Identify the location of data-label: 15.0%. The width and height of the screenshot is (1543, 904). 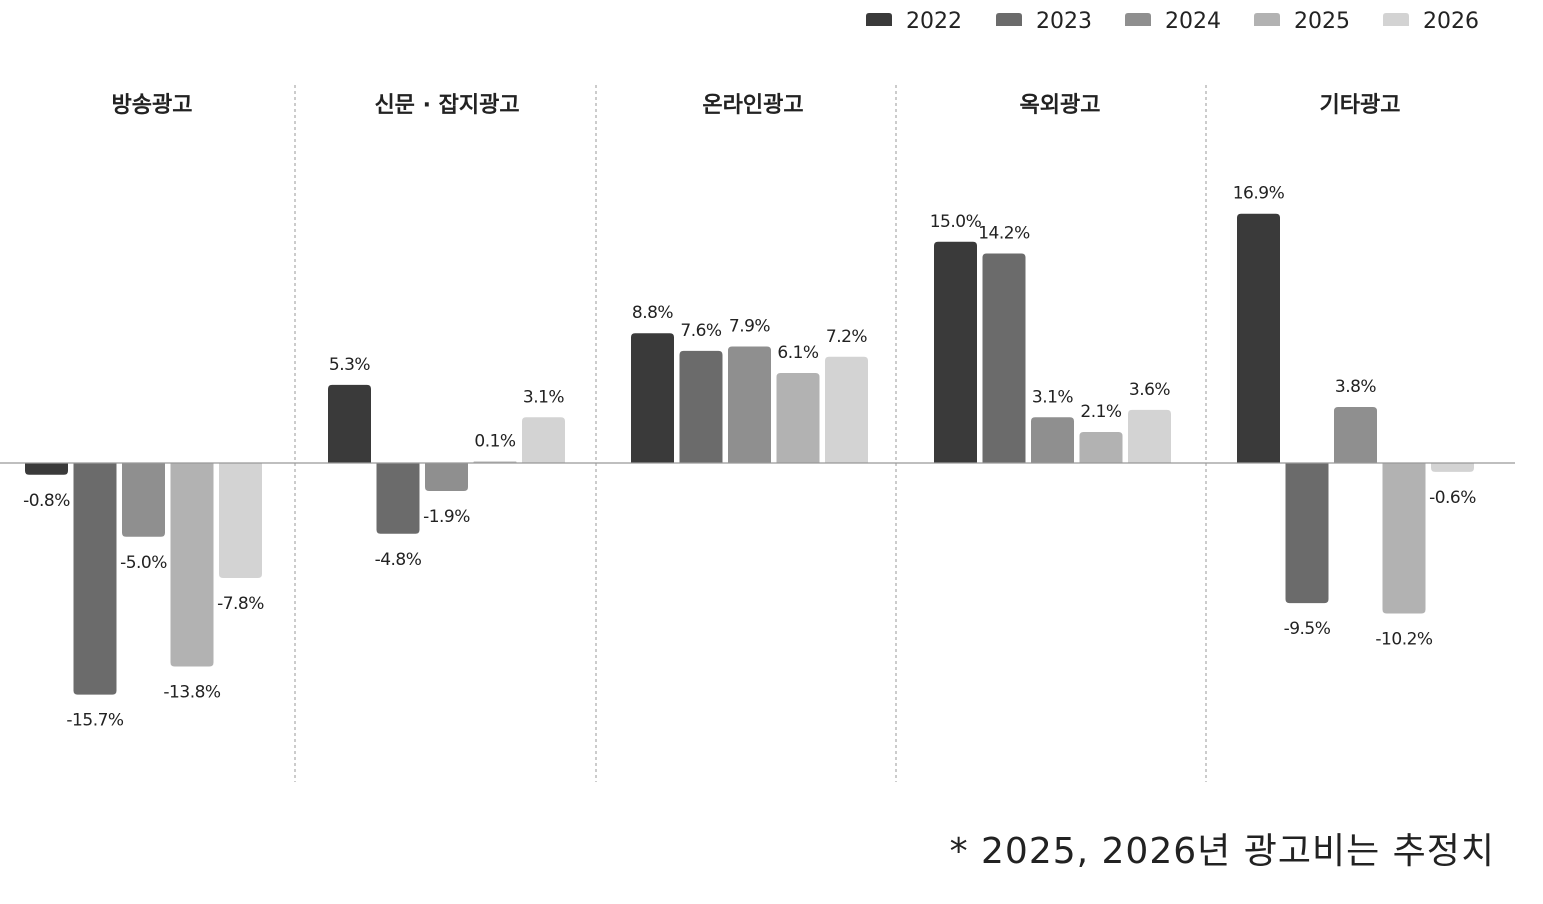
(956, 222).